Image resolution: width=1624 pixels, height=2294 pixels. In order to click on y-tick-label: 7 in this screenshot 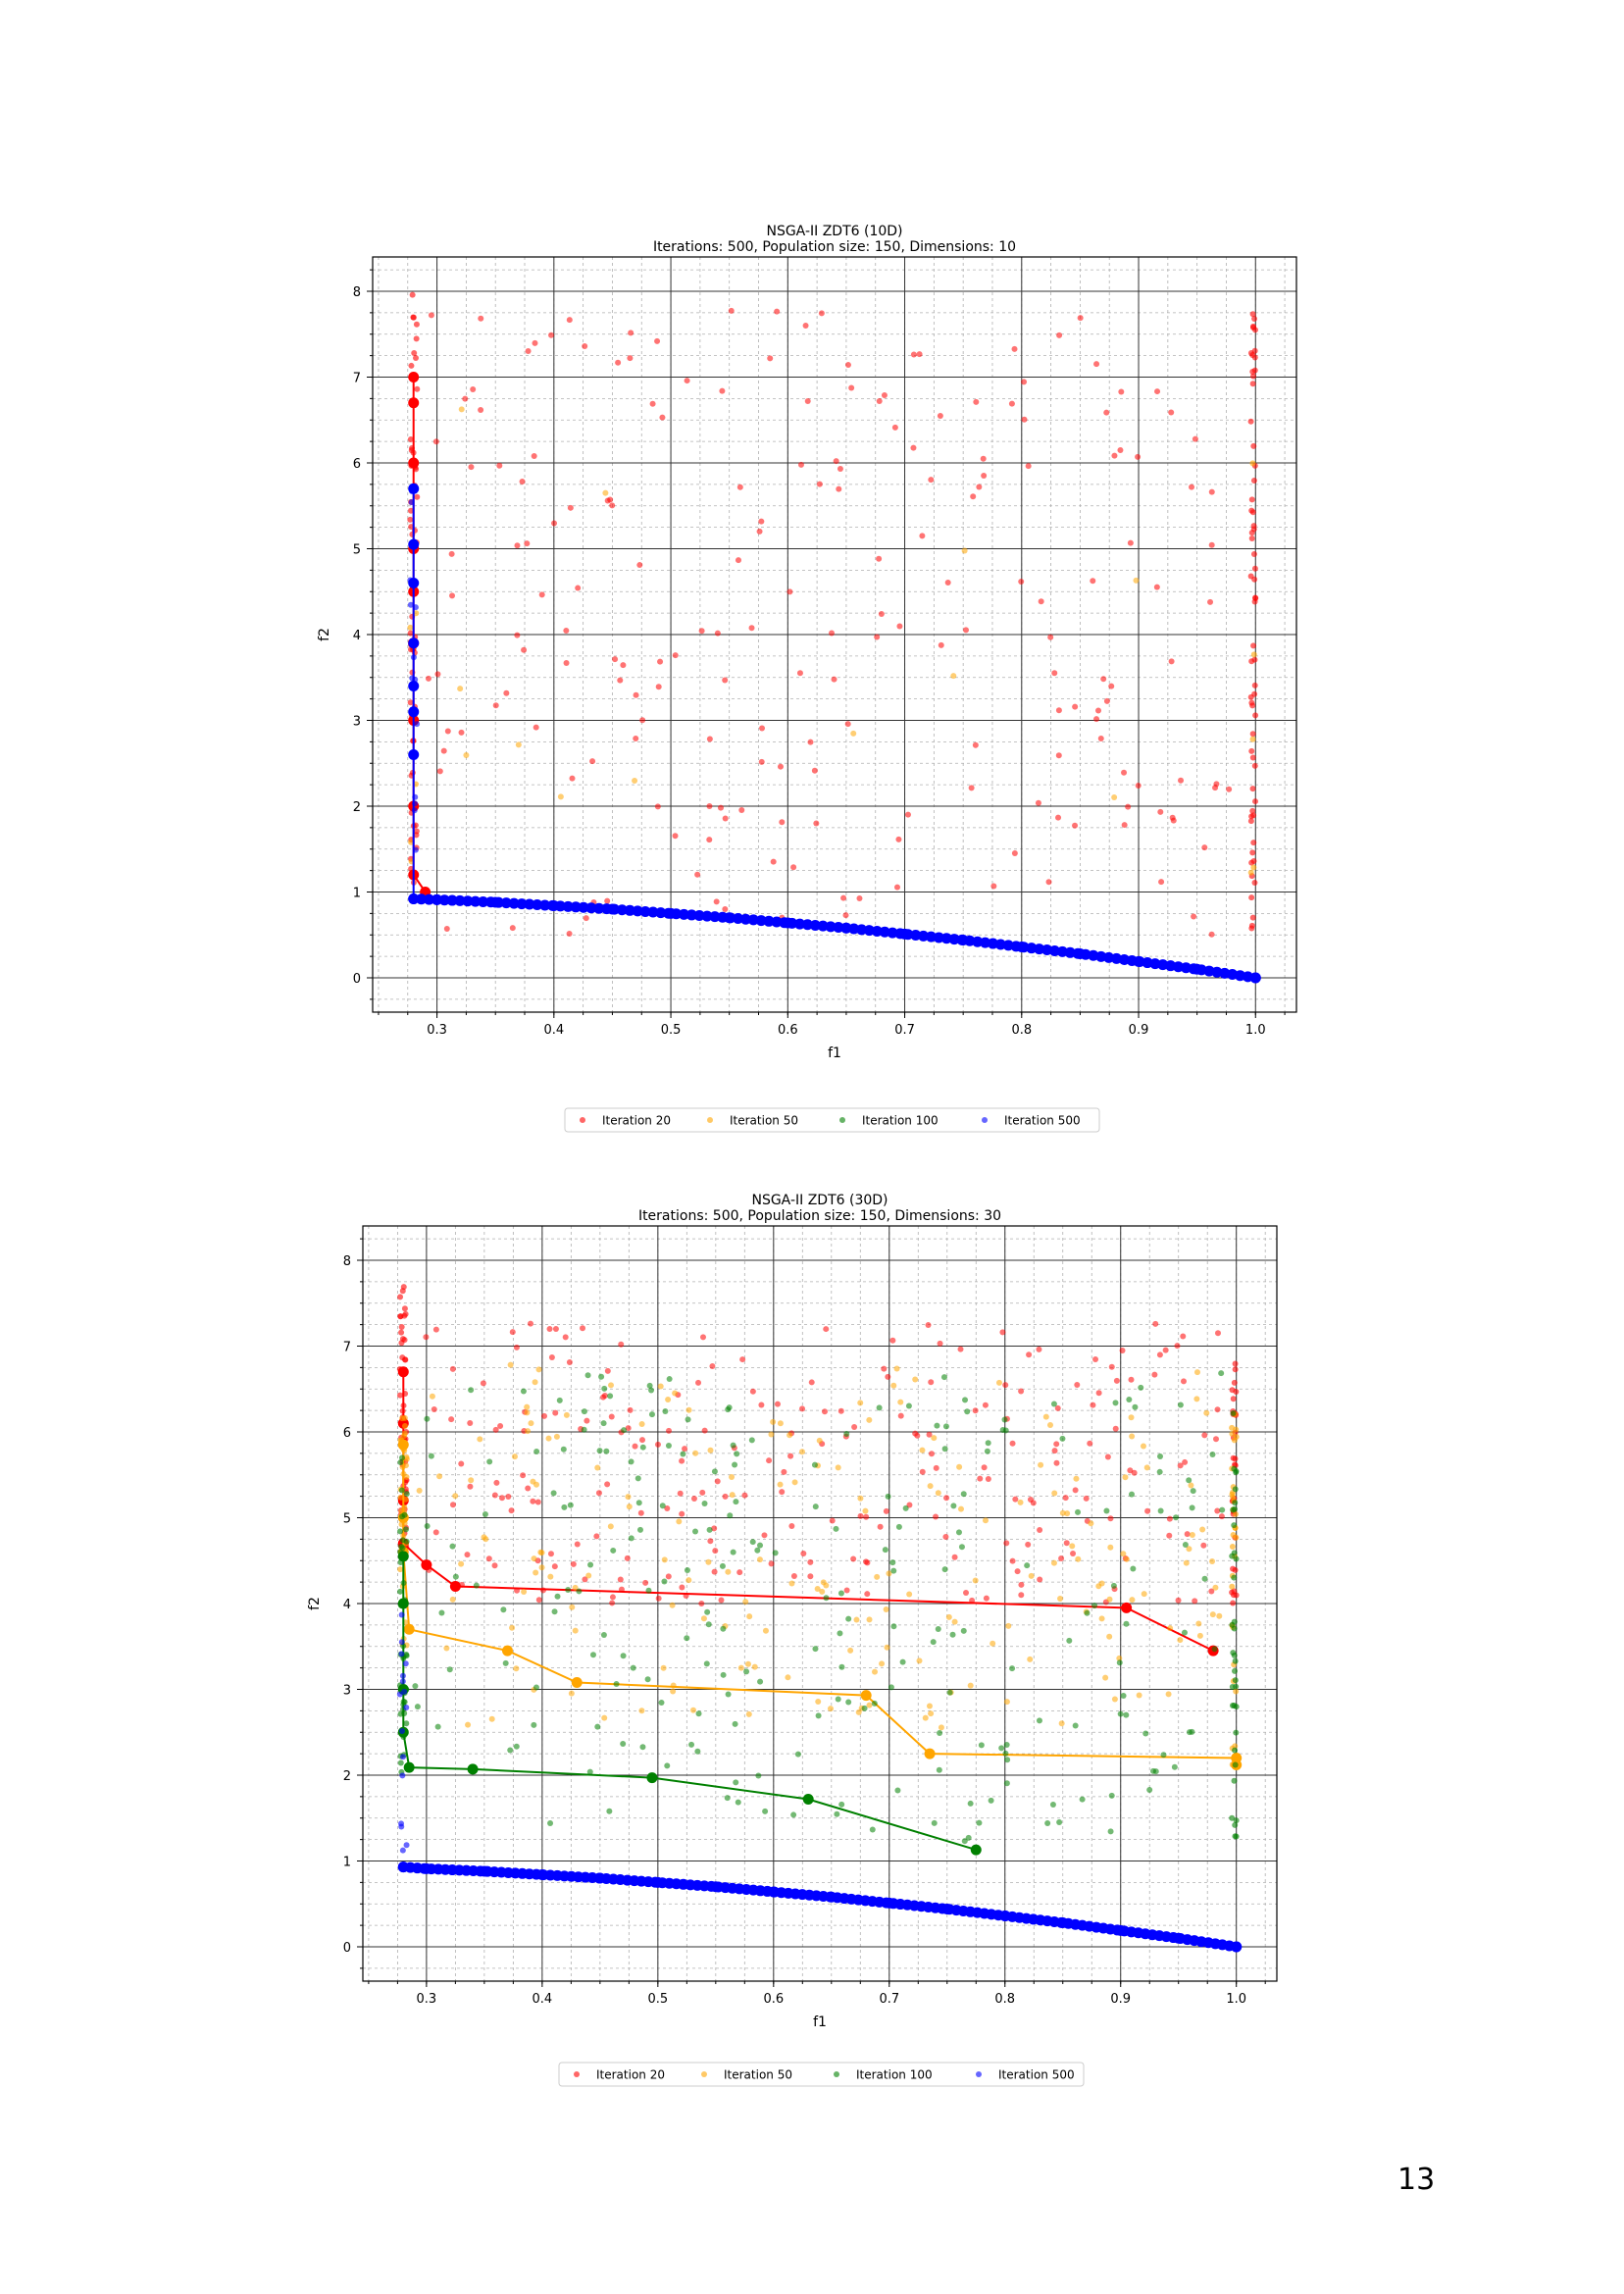, I will do `click(357, 379)`.